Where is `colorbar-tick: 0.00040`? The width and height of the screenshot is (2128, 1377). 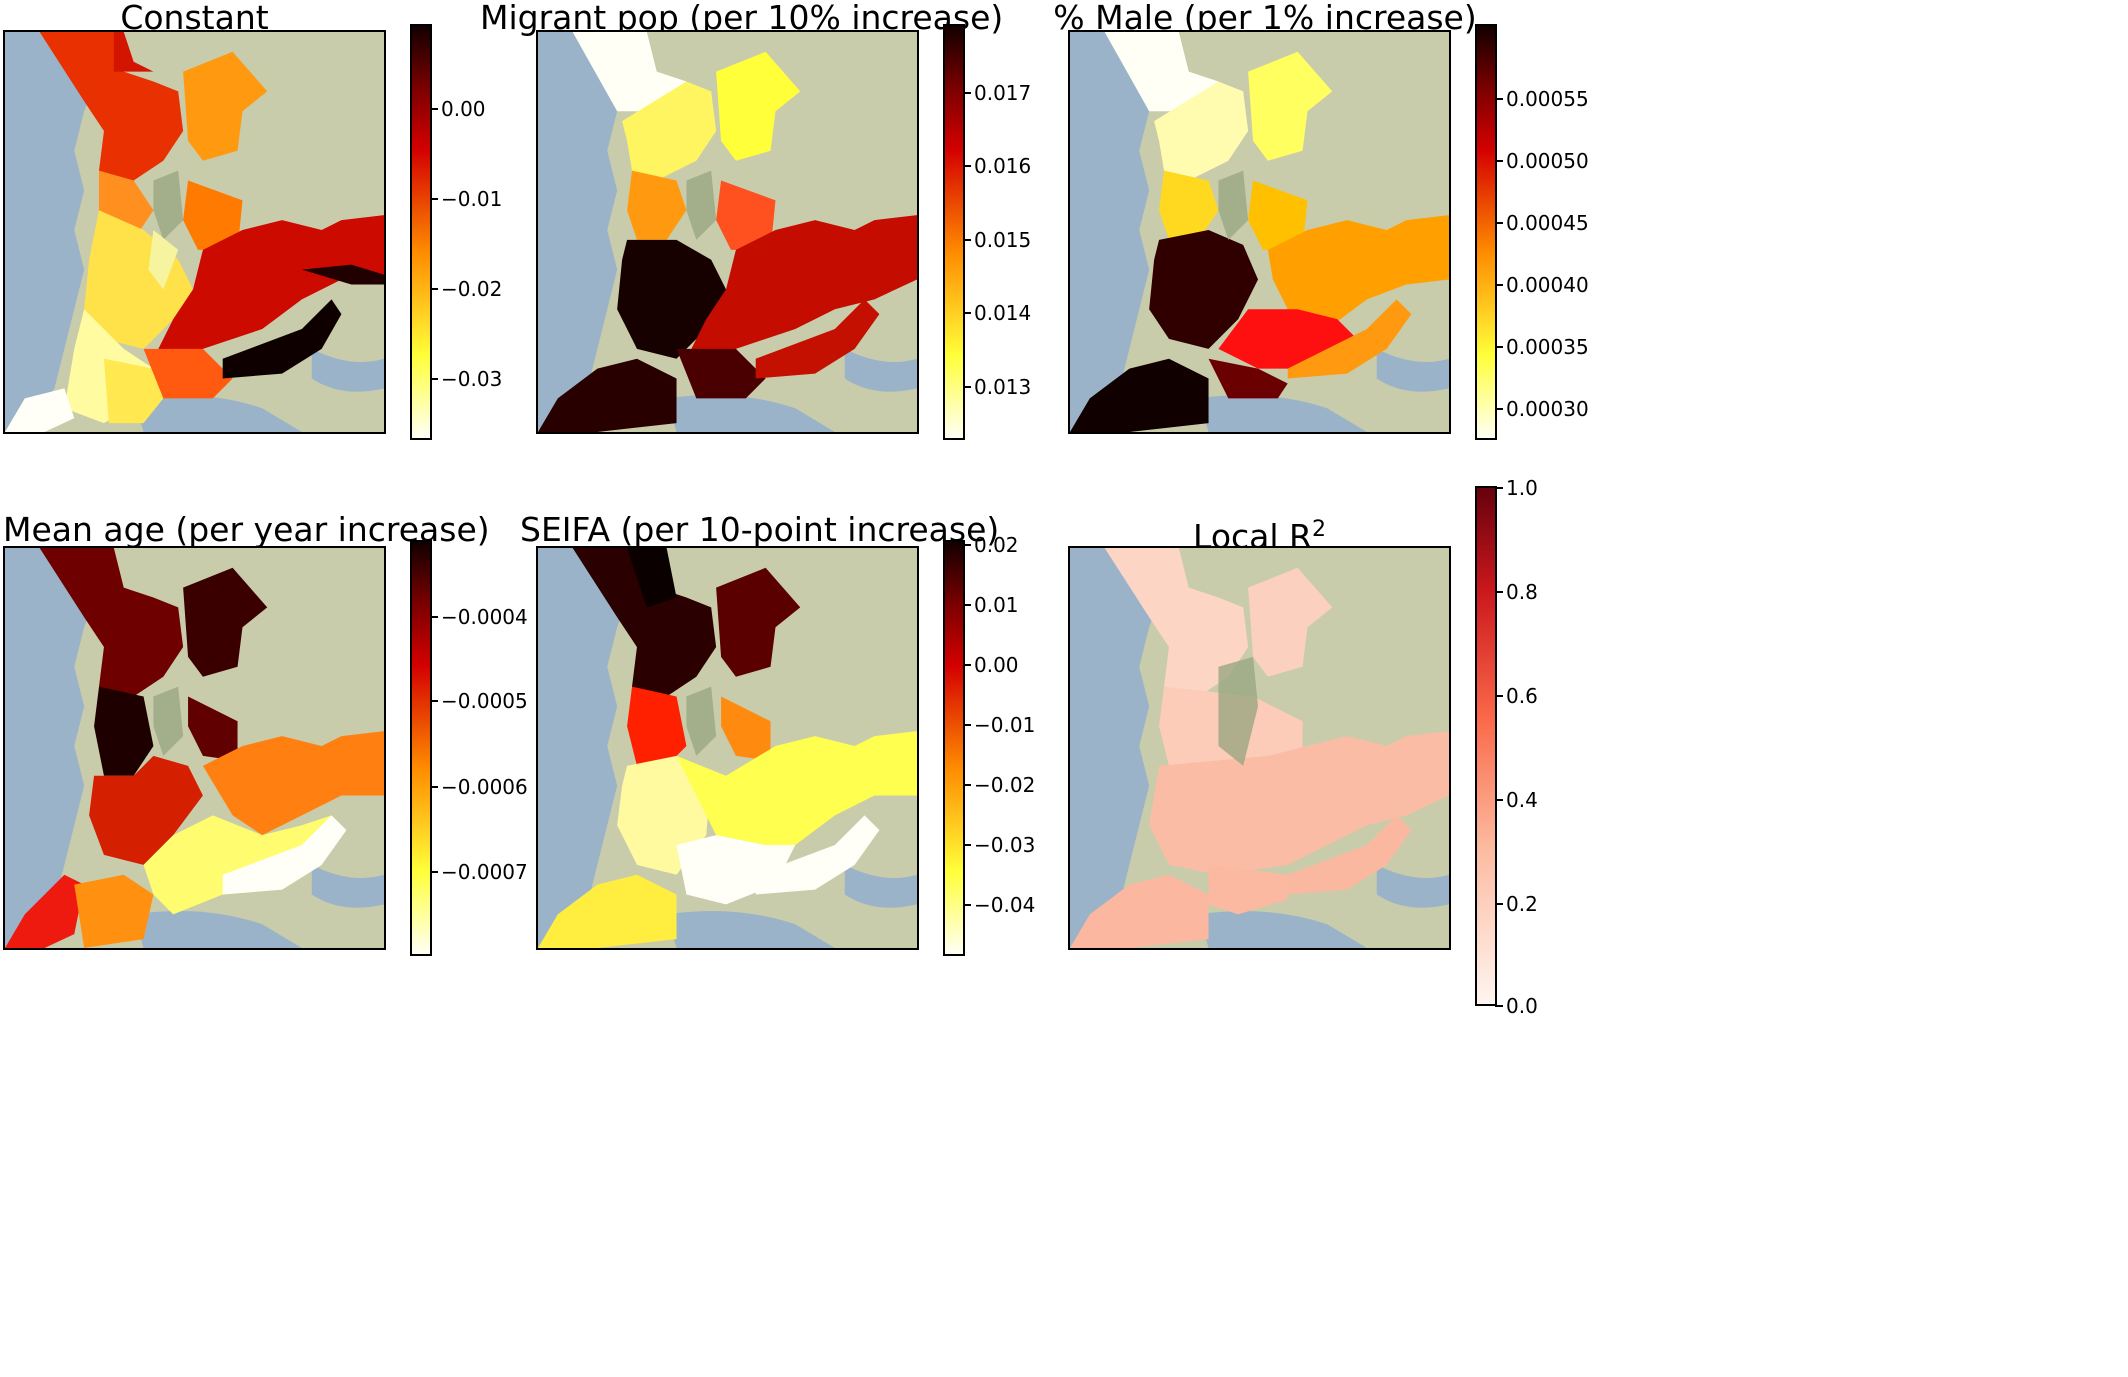 colorbar-tick: 0.00040 is located at coordinates (1542, 285).